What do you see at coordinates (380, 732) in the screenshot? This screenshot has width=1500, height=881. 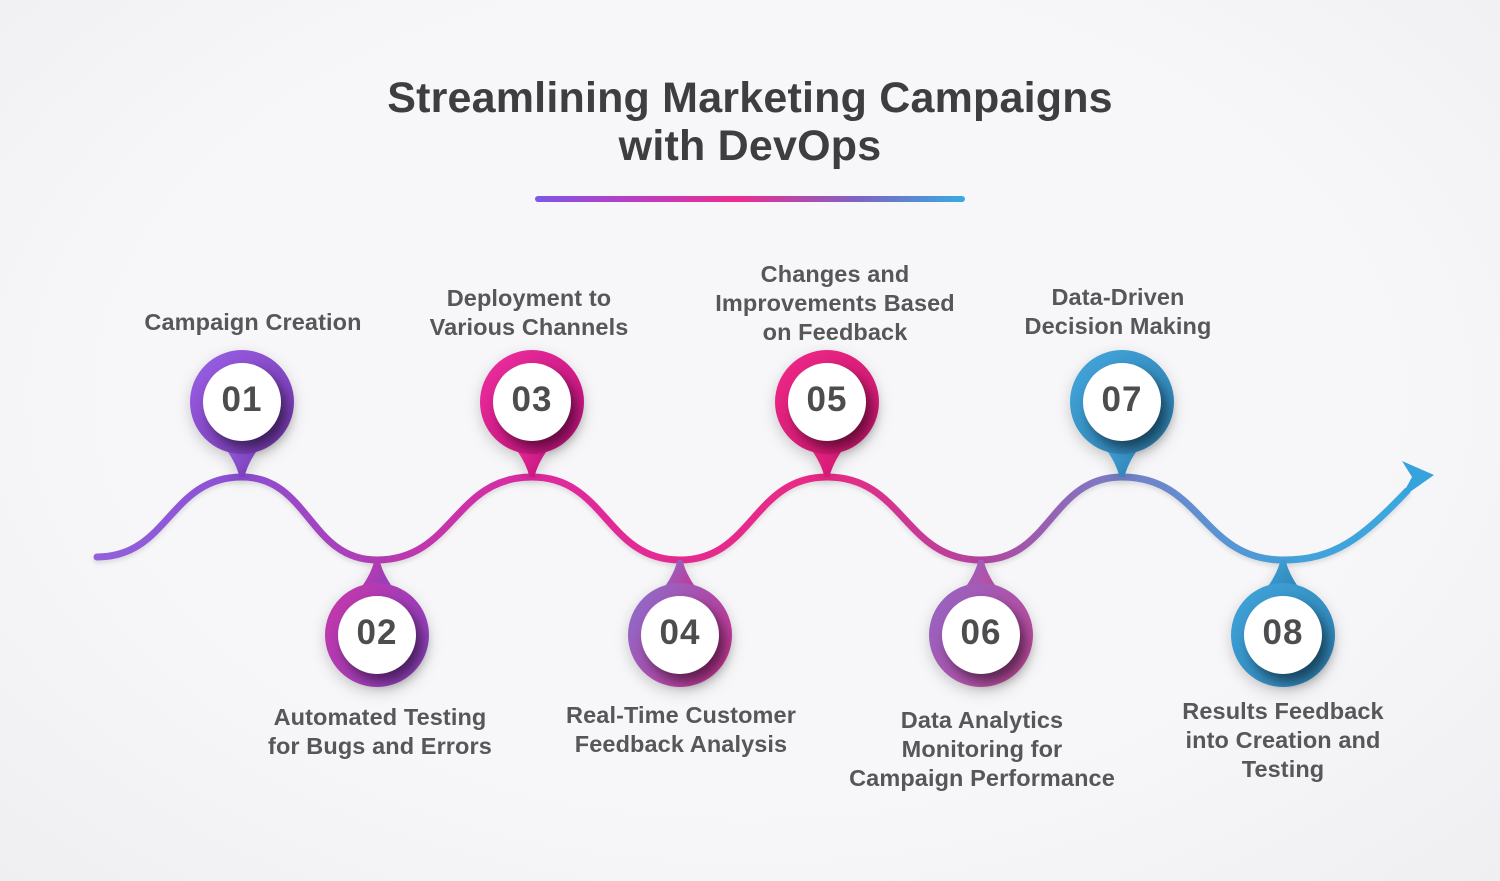 I see `step-label-02: Automated Testing for Bugs and Errors` at bounding box center [380, 732].